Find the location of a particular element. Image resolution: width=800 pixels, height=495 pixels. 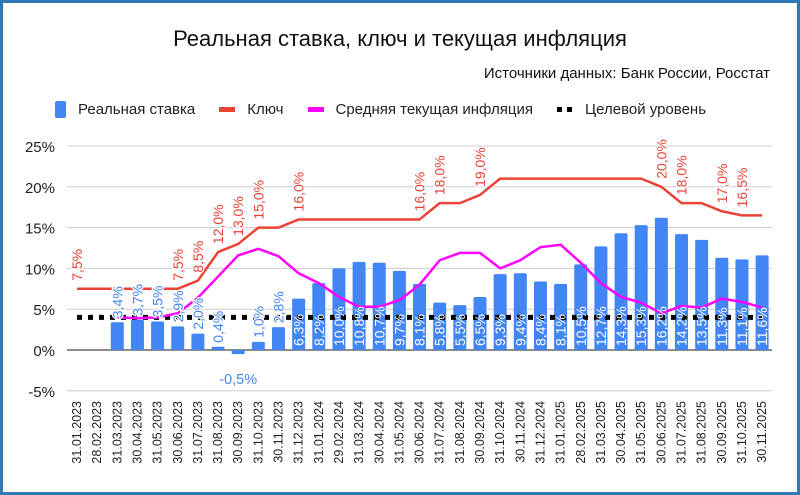

data-label-real-rate: 8,4% is located at coordinates (540, 330).